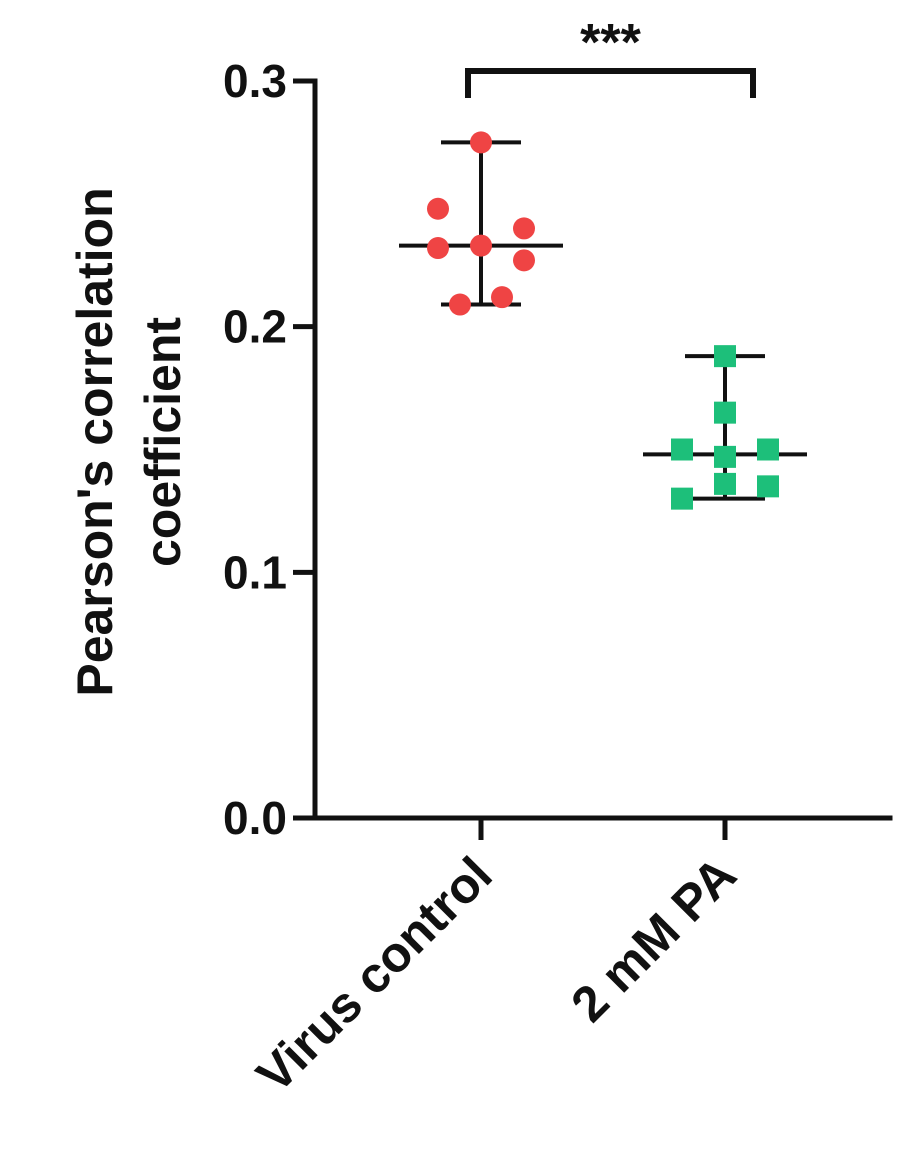 The height and width of the screenshot is (1168, 899). What do you see at coordinates (610, 83) in the screenshot?
I see `bracket-line` at bounding box center [610, 83].